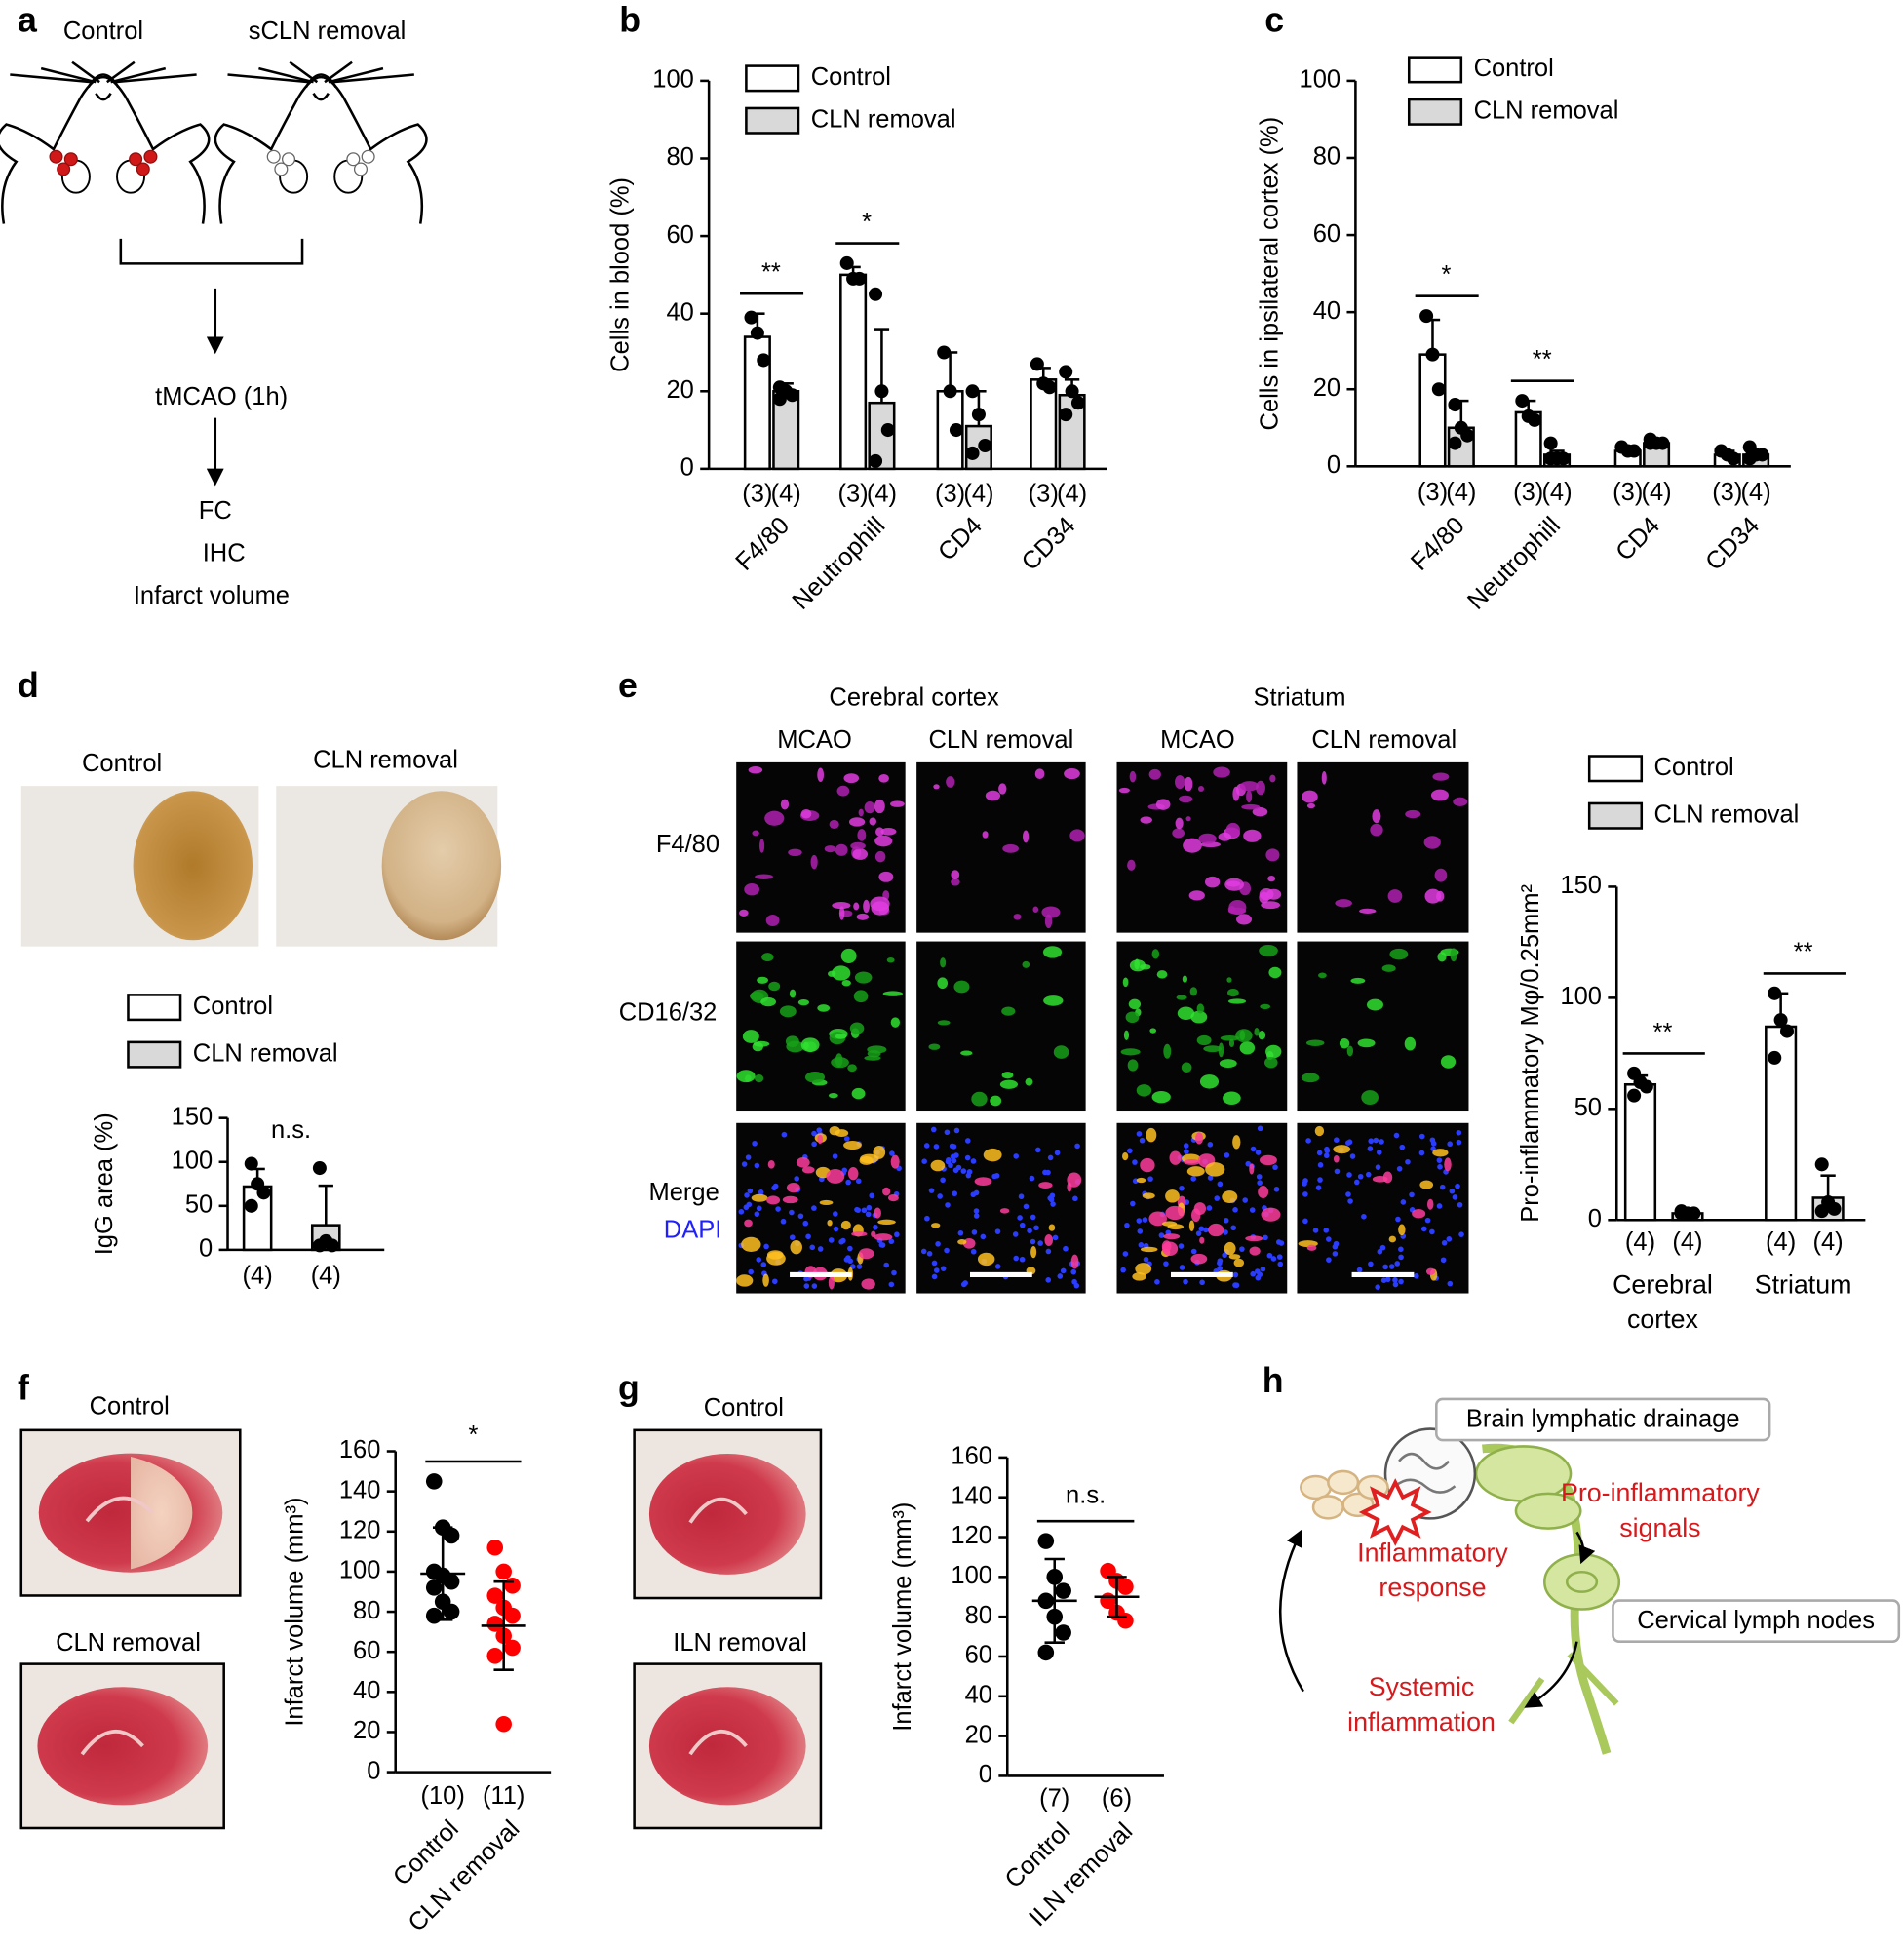 This screenshot has width=1904, height=1950. I want to click on lymph-node, so click(64, 169).